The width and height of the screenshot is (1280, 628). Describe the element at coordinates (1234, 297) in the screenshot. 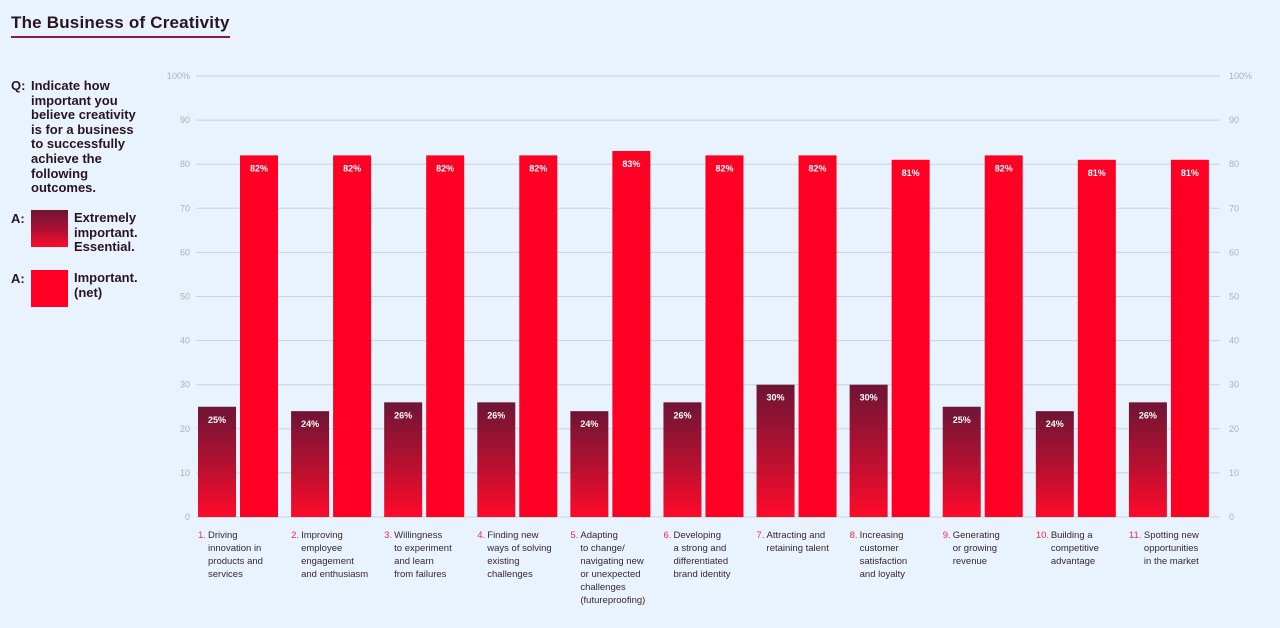

I see `y-tick-label-right: 50` at that location.